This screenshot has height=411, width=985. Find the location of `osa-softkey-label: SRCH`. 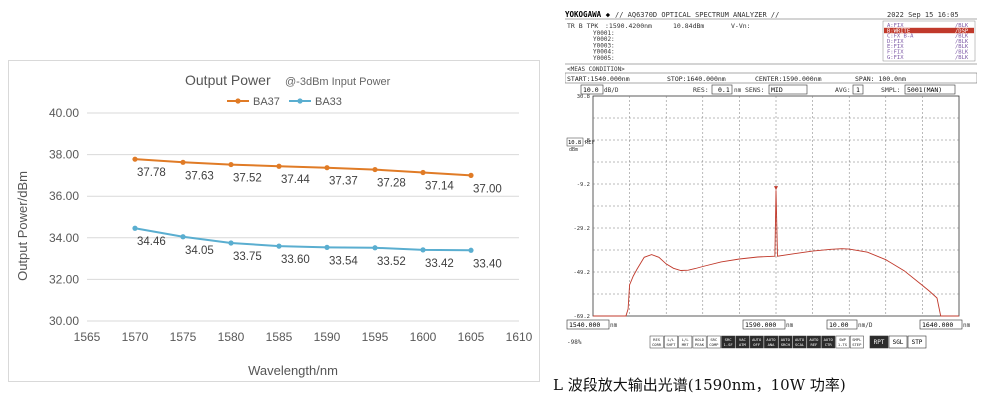

osa-softkey-label: SRCH is located at coordinates (786, 344).